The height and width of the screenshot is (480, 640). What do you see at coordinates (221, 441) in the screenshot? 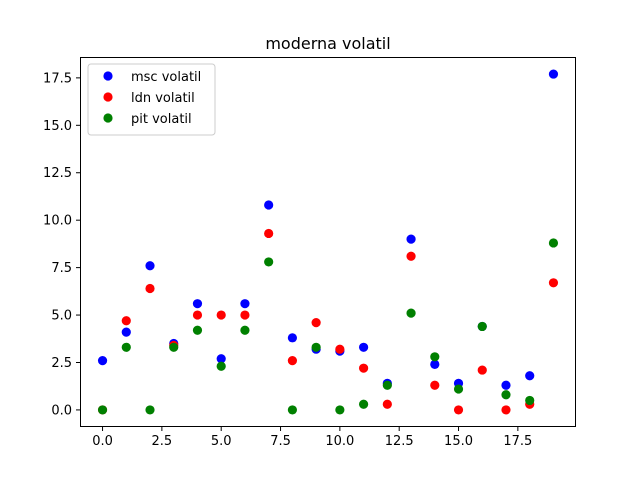
I see `x-tick-label: 5.0` at bounding box center [221, 441].